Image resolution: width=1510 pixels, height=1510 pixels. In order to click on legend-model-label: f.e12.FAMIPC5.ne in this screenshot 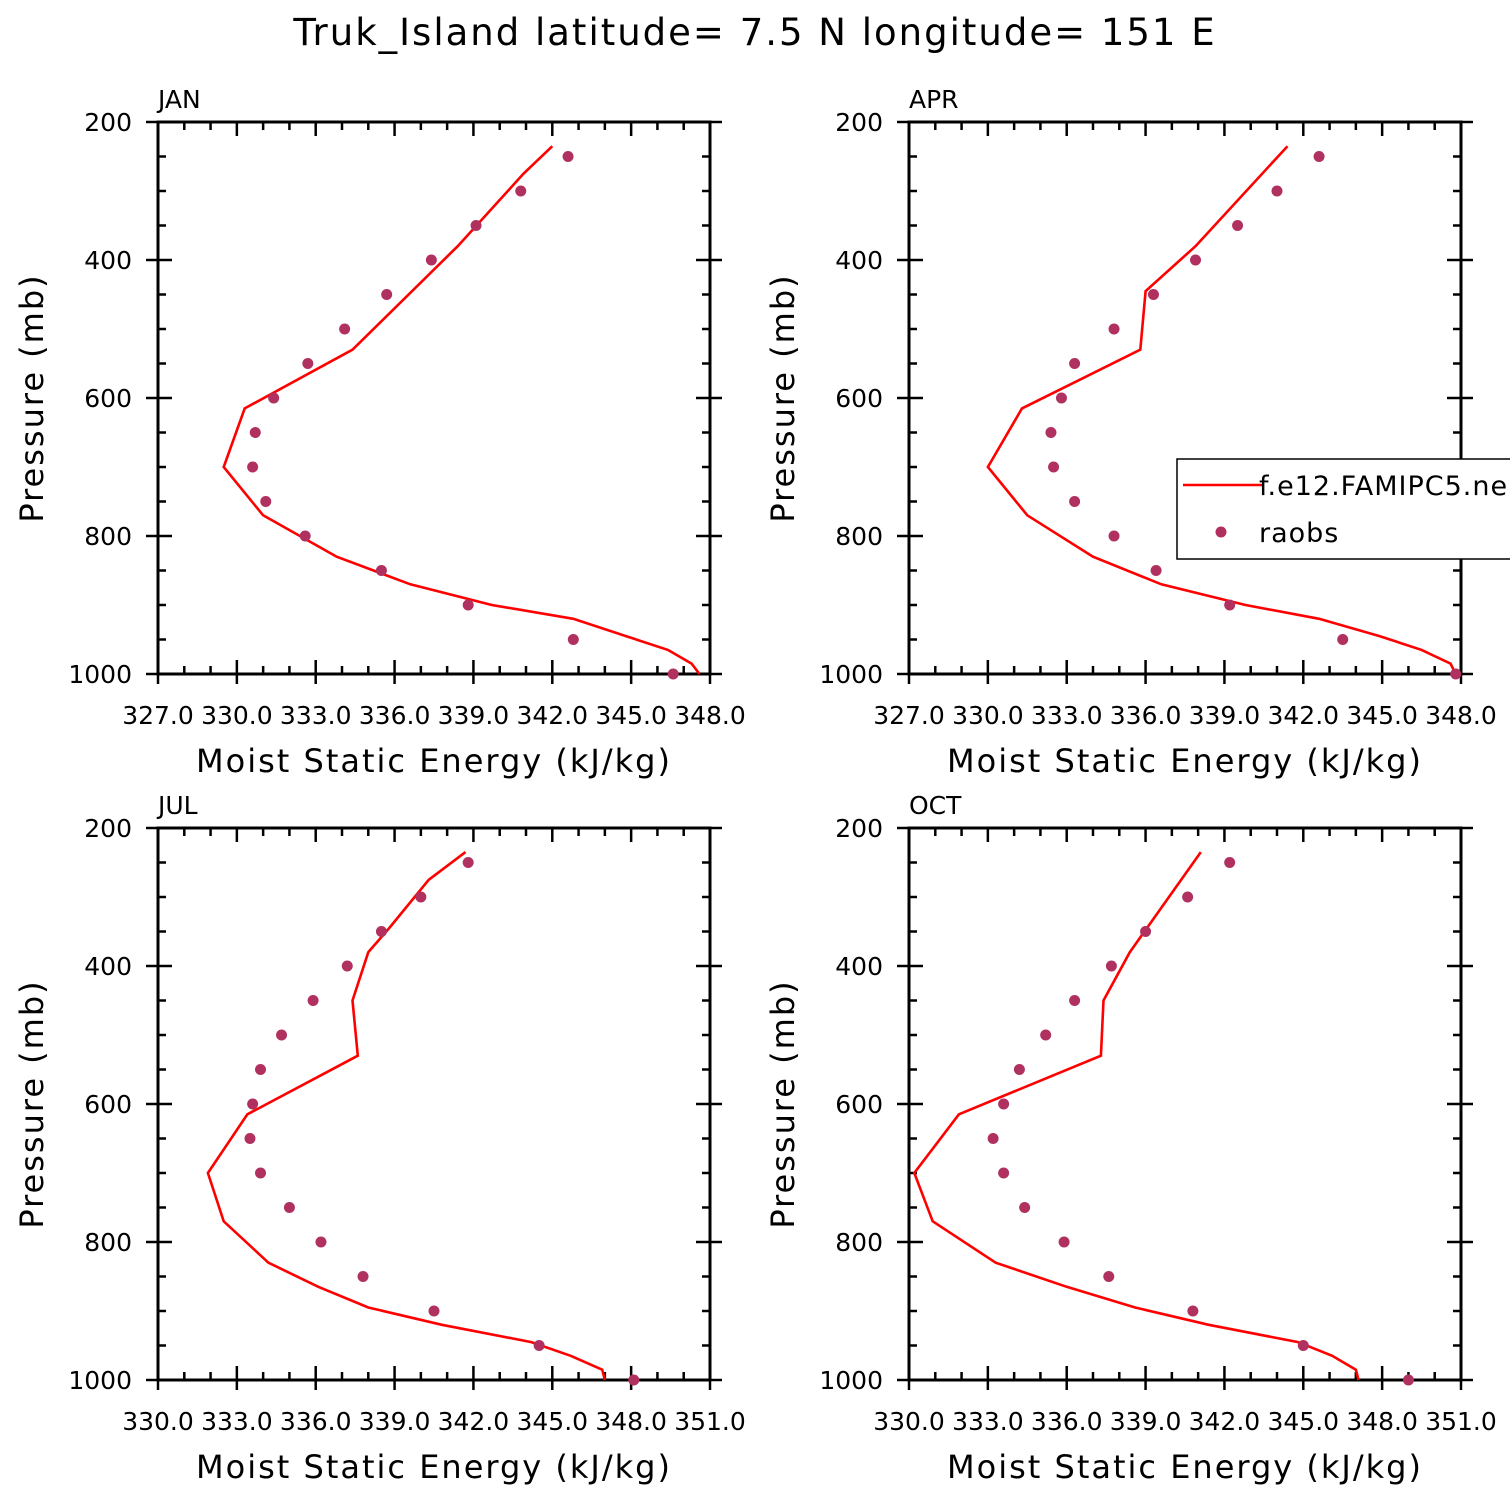, I will do `click(1383, 486)`.